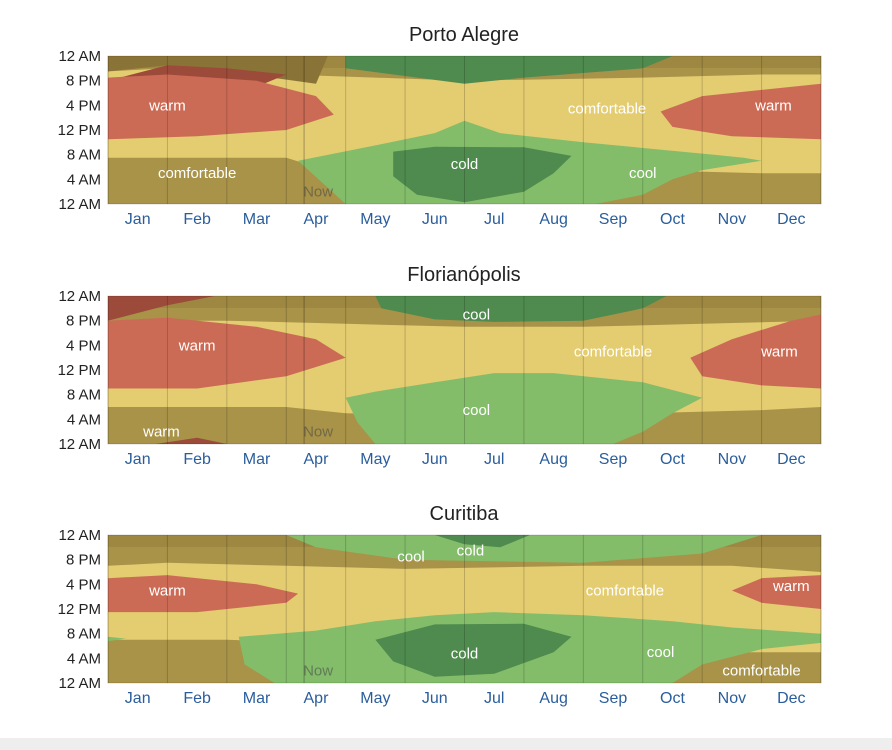  What do you see at coordinates (463, 275) in the screenshot?
I see `chart-title: Florianópolis` at bounding box center [463, 275].